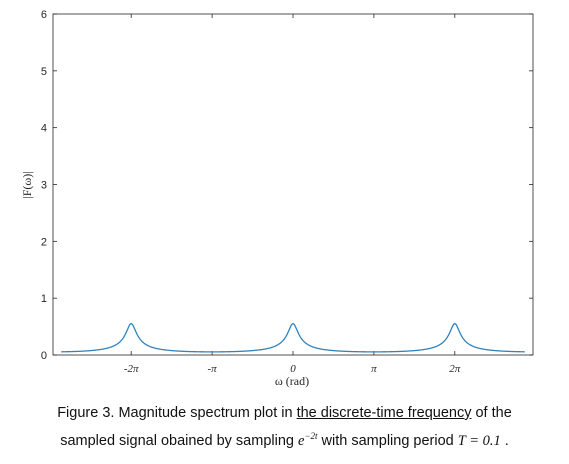 Image resolution: width=569 pixels, height=464 pixels. What do you see at coordinates (44, 356) in the screenshot?
I see `y-tick-label: 0` at bounding box center [44, 356].